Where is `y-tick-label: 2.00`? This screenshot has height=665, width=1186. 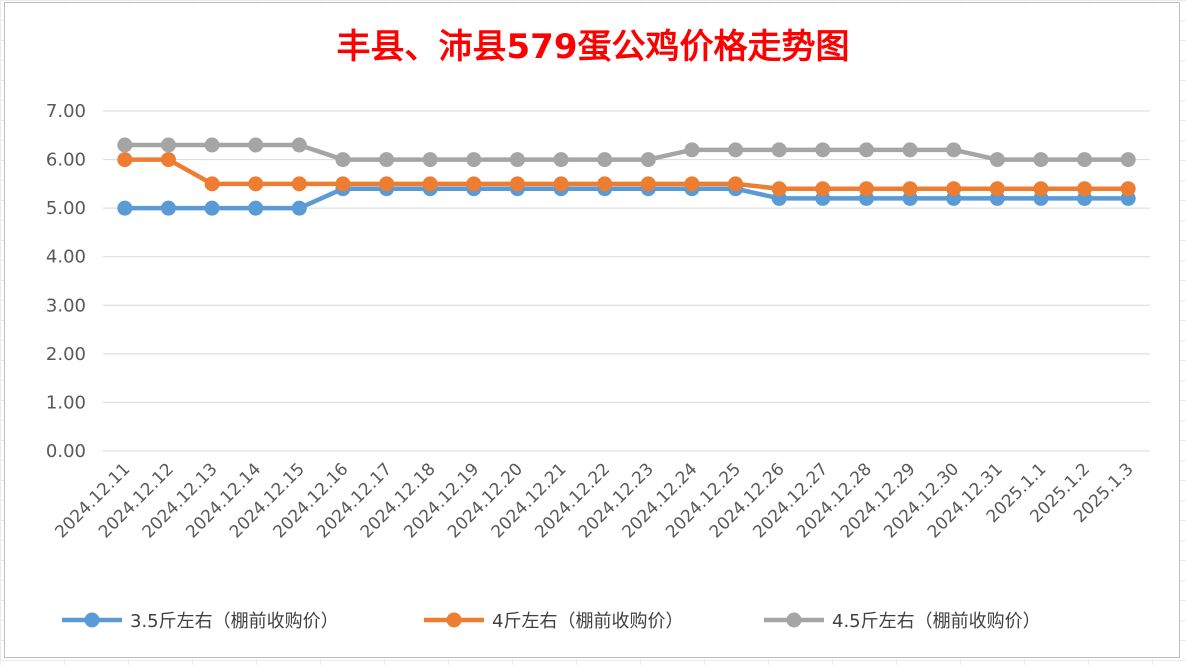 y-tick-label: 2.00 is located at coordinates (66, 354).